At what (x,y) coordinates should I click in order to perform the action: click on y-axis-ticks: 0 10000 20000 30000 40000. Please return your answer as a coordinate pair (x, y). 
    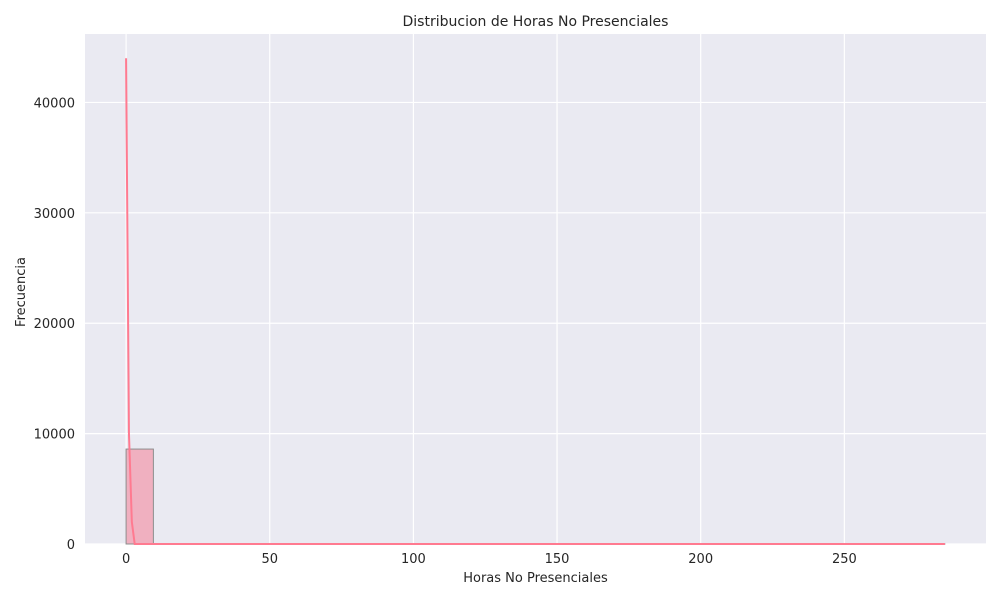
    Looking at the image, I should click on (54, 324).